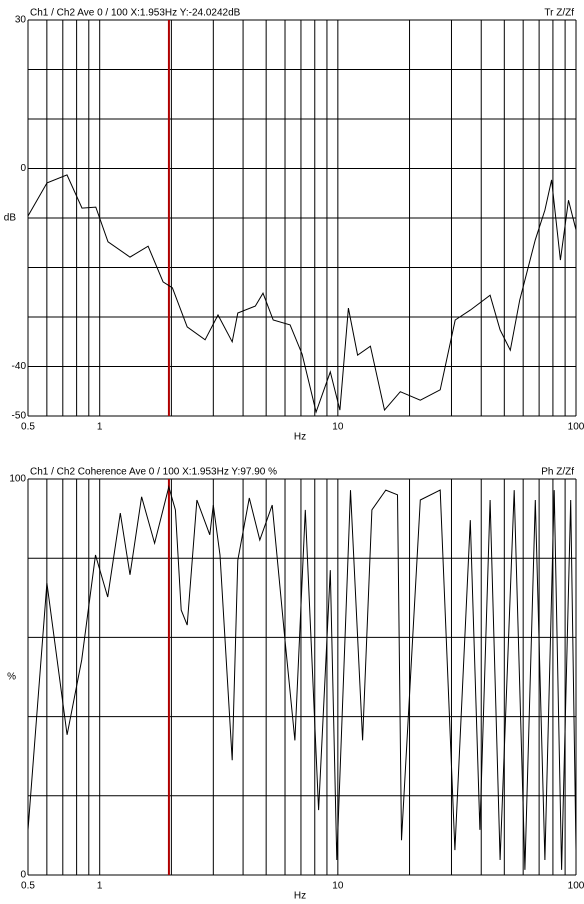 Image resolution: width=584 pixels, height=904 pixels. Describe the element at coordinates (557, 472) in the screenshot. I see `corner-label: Ph Z/Zf` at that location.